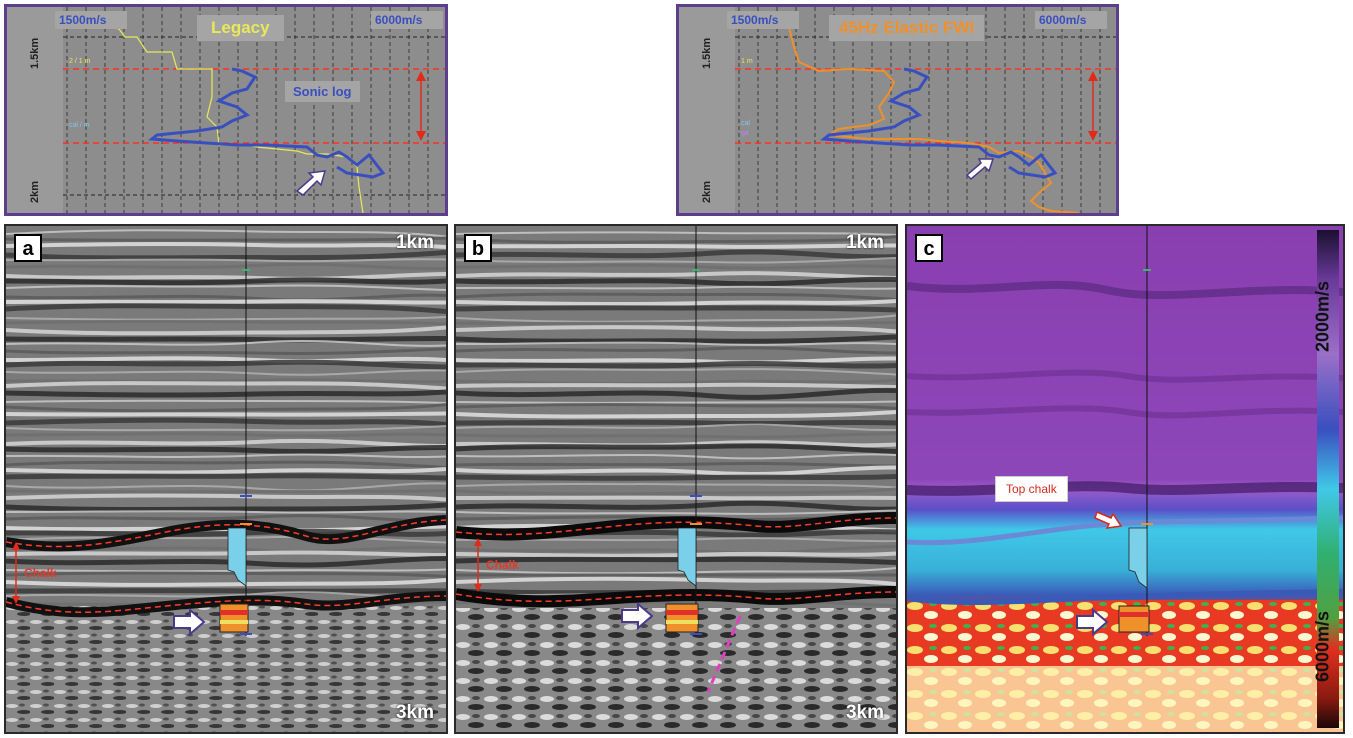 The width and height of the screenshot is (1353, 738). What do you see at coordinates (707, 53) in the screenshot?
I see `fwi-depth-top: 1.5km` at bounding box center [707, 53].